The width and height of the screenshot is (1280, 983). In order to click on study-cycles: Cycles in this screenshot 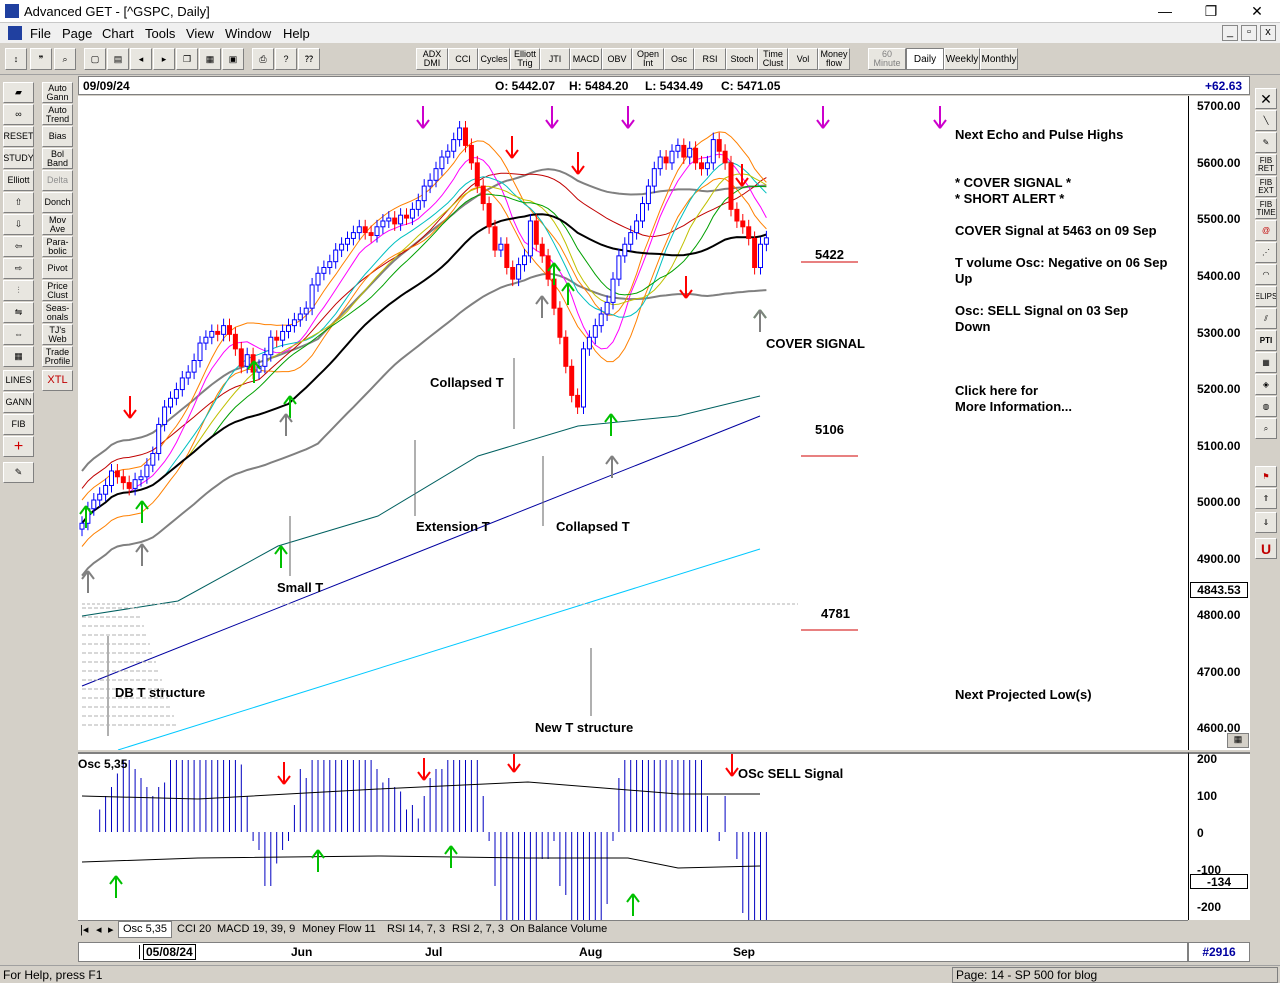, I will do `click(494, 59)`.